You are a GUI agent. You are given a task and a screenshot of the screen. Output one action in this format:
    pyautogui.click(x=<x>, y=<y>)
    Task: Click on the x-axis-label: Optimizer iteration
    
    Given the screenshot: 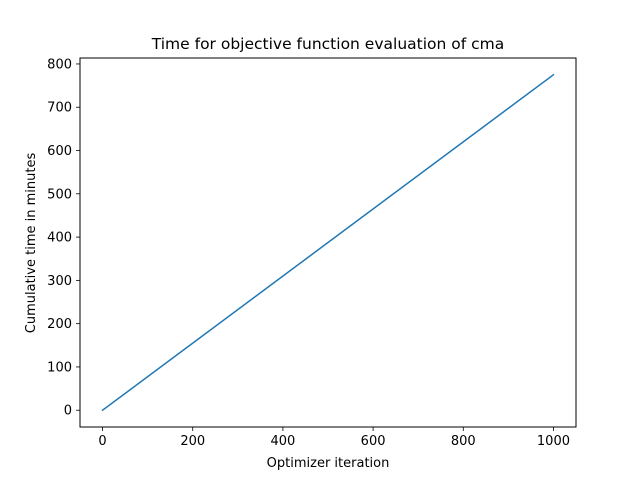 What is the action you would take?
    pyautogui.click(x=328, y=463)
    